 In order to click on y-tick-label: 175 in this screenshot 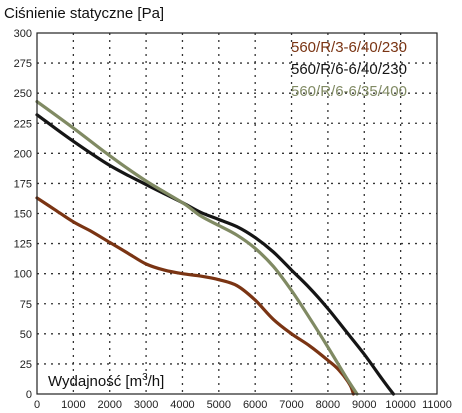, I will do `click(23, 184)`.